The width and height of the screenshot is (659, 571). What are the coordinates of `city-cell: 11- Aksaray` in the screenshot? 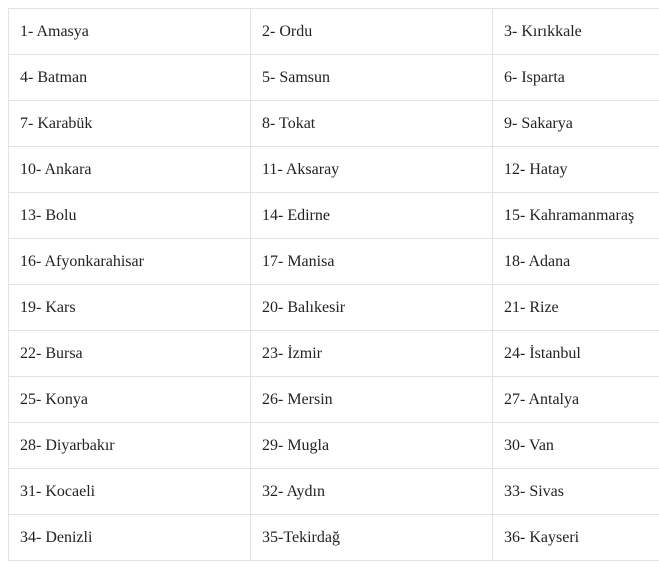 It's located at (371, 169).